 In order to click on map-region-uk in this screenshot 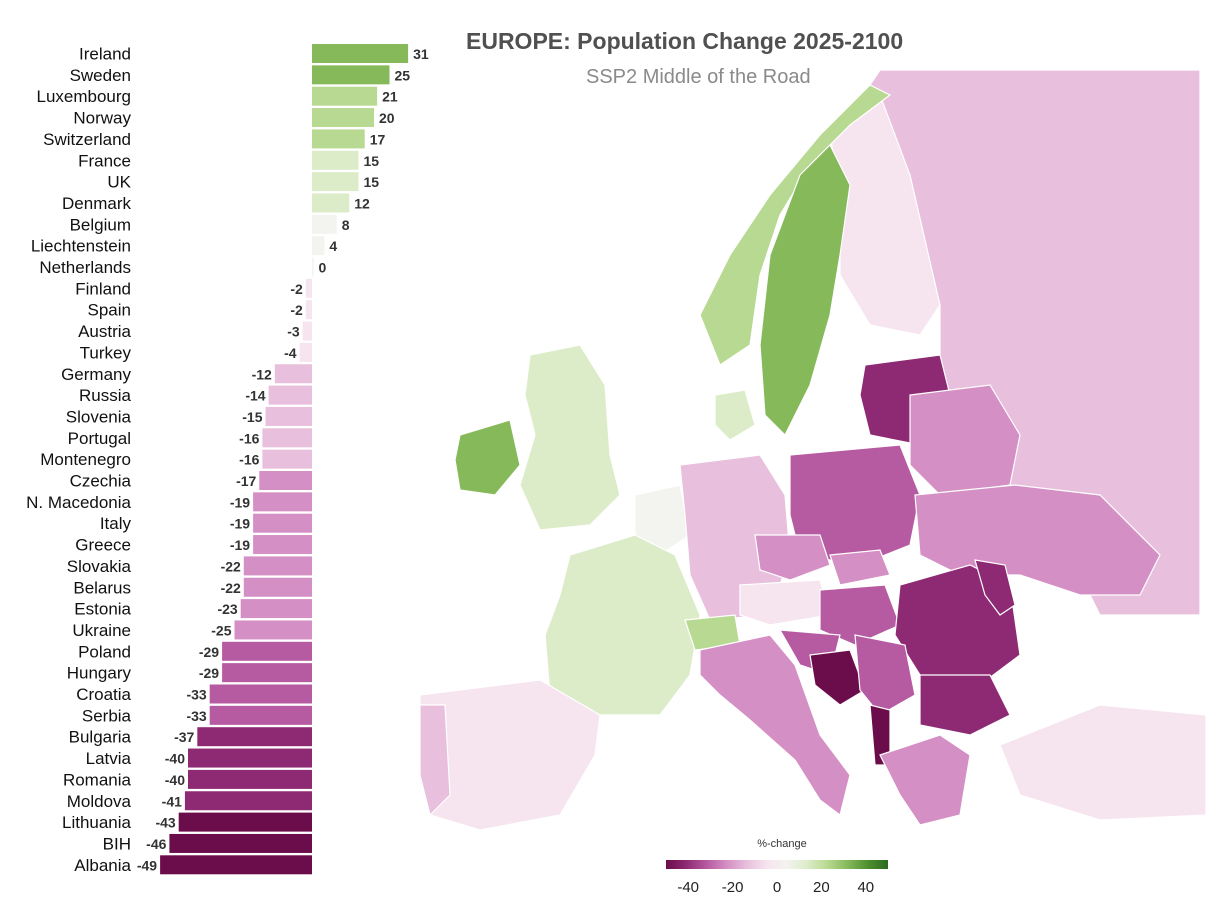, I will do `click(570, 437)`.